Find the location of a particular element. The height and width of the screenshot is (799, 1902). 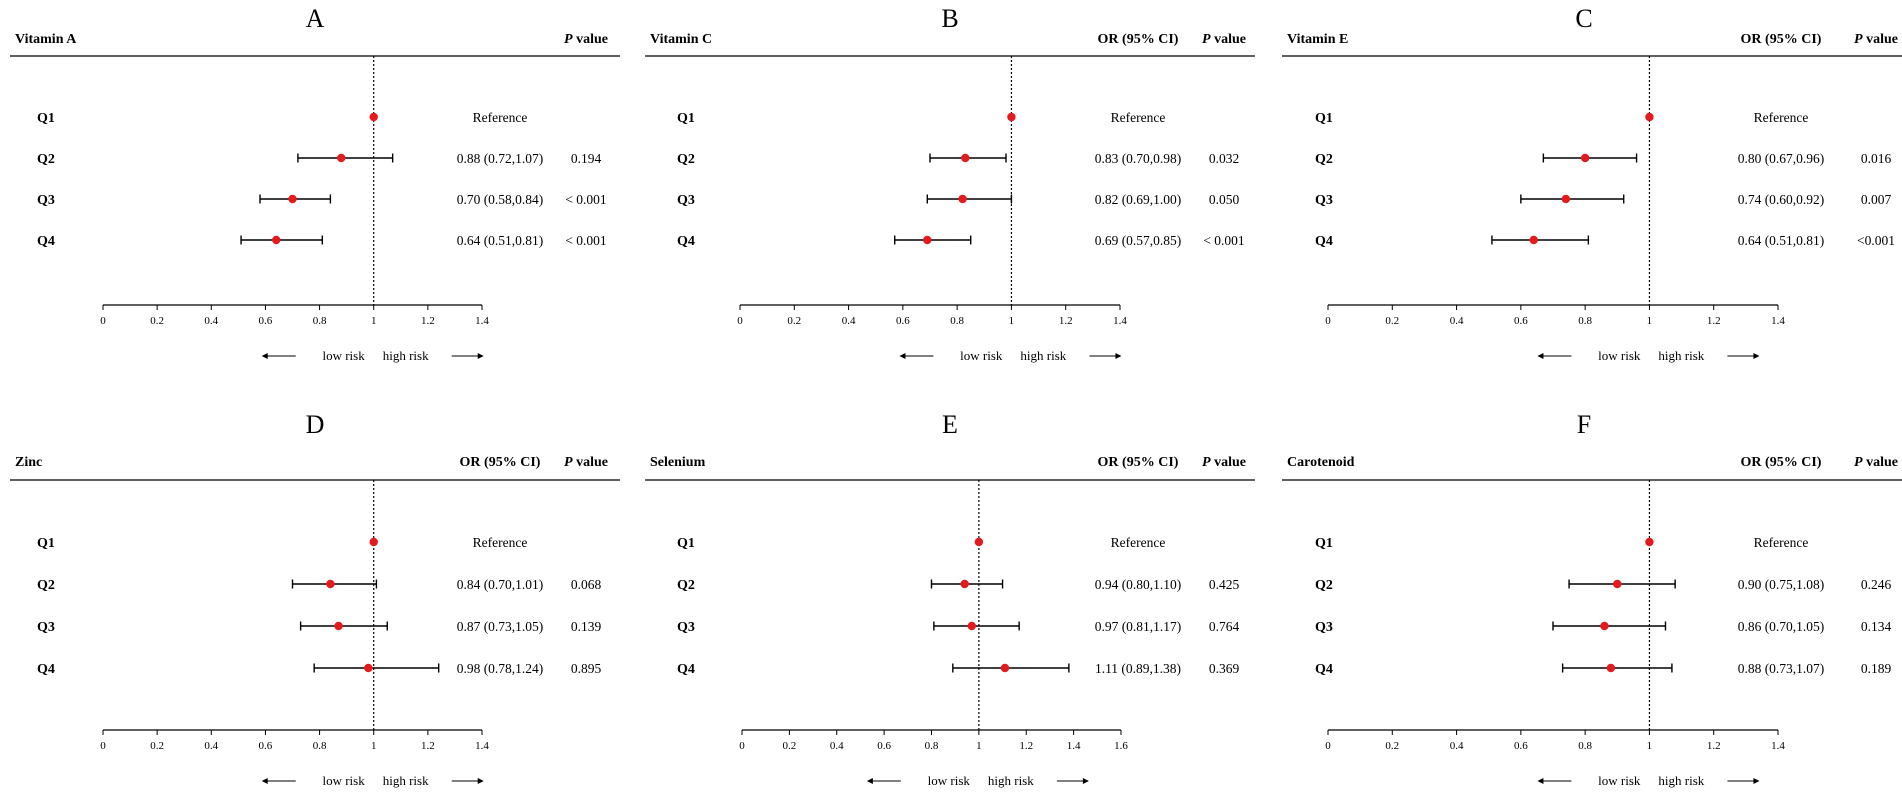

panel-c-row-q2-or-text: 0.80 (0.67,0.96) is located at coordinates (1781, 158).